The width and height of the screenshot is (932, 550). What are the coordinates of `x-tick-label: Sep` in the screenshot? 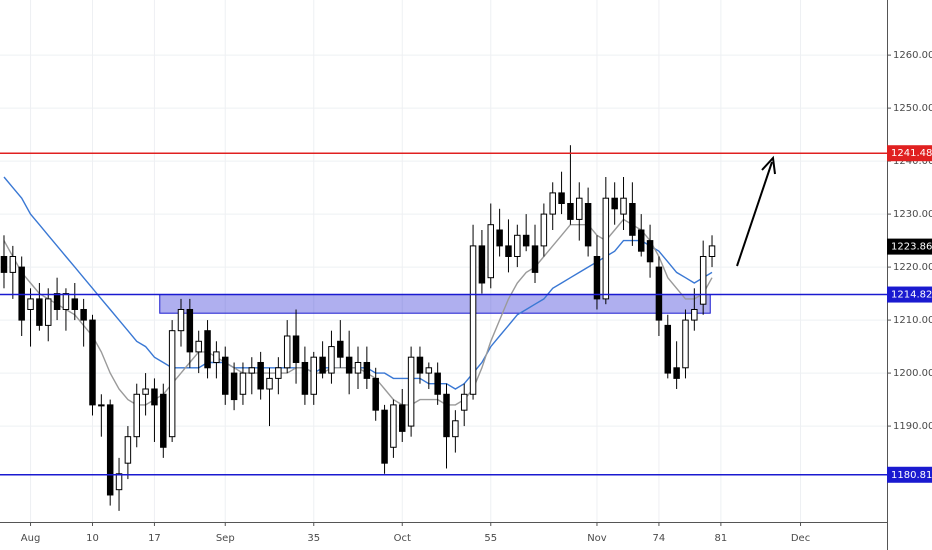 It's located at (225, 538).